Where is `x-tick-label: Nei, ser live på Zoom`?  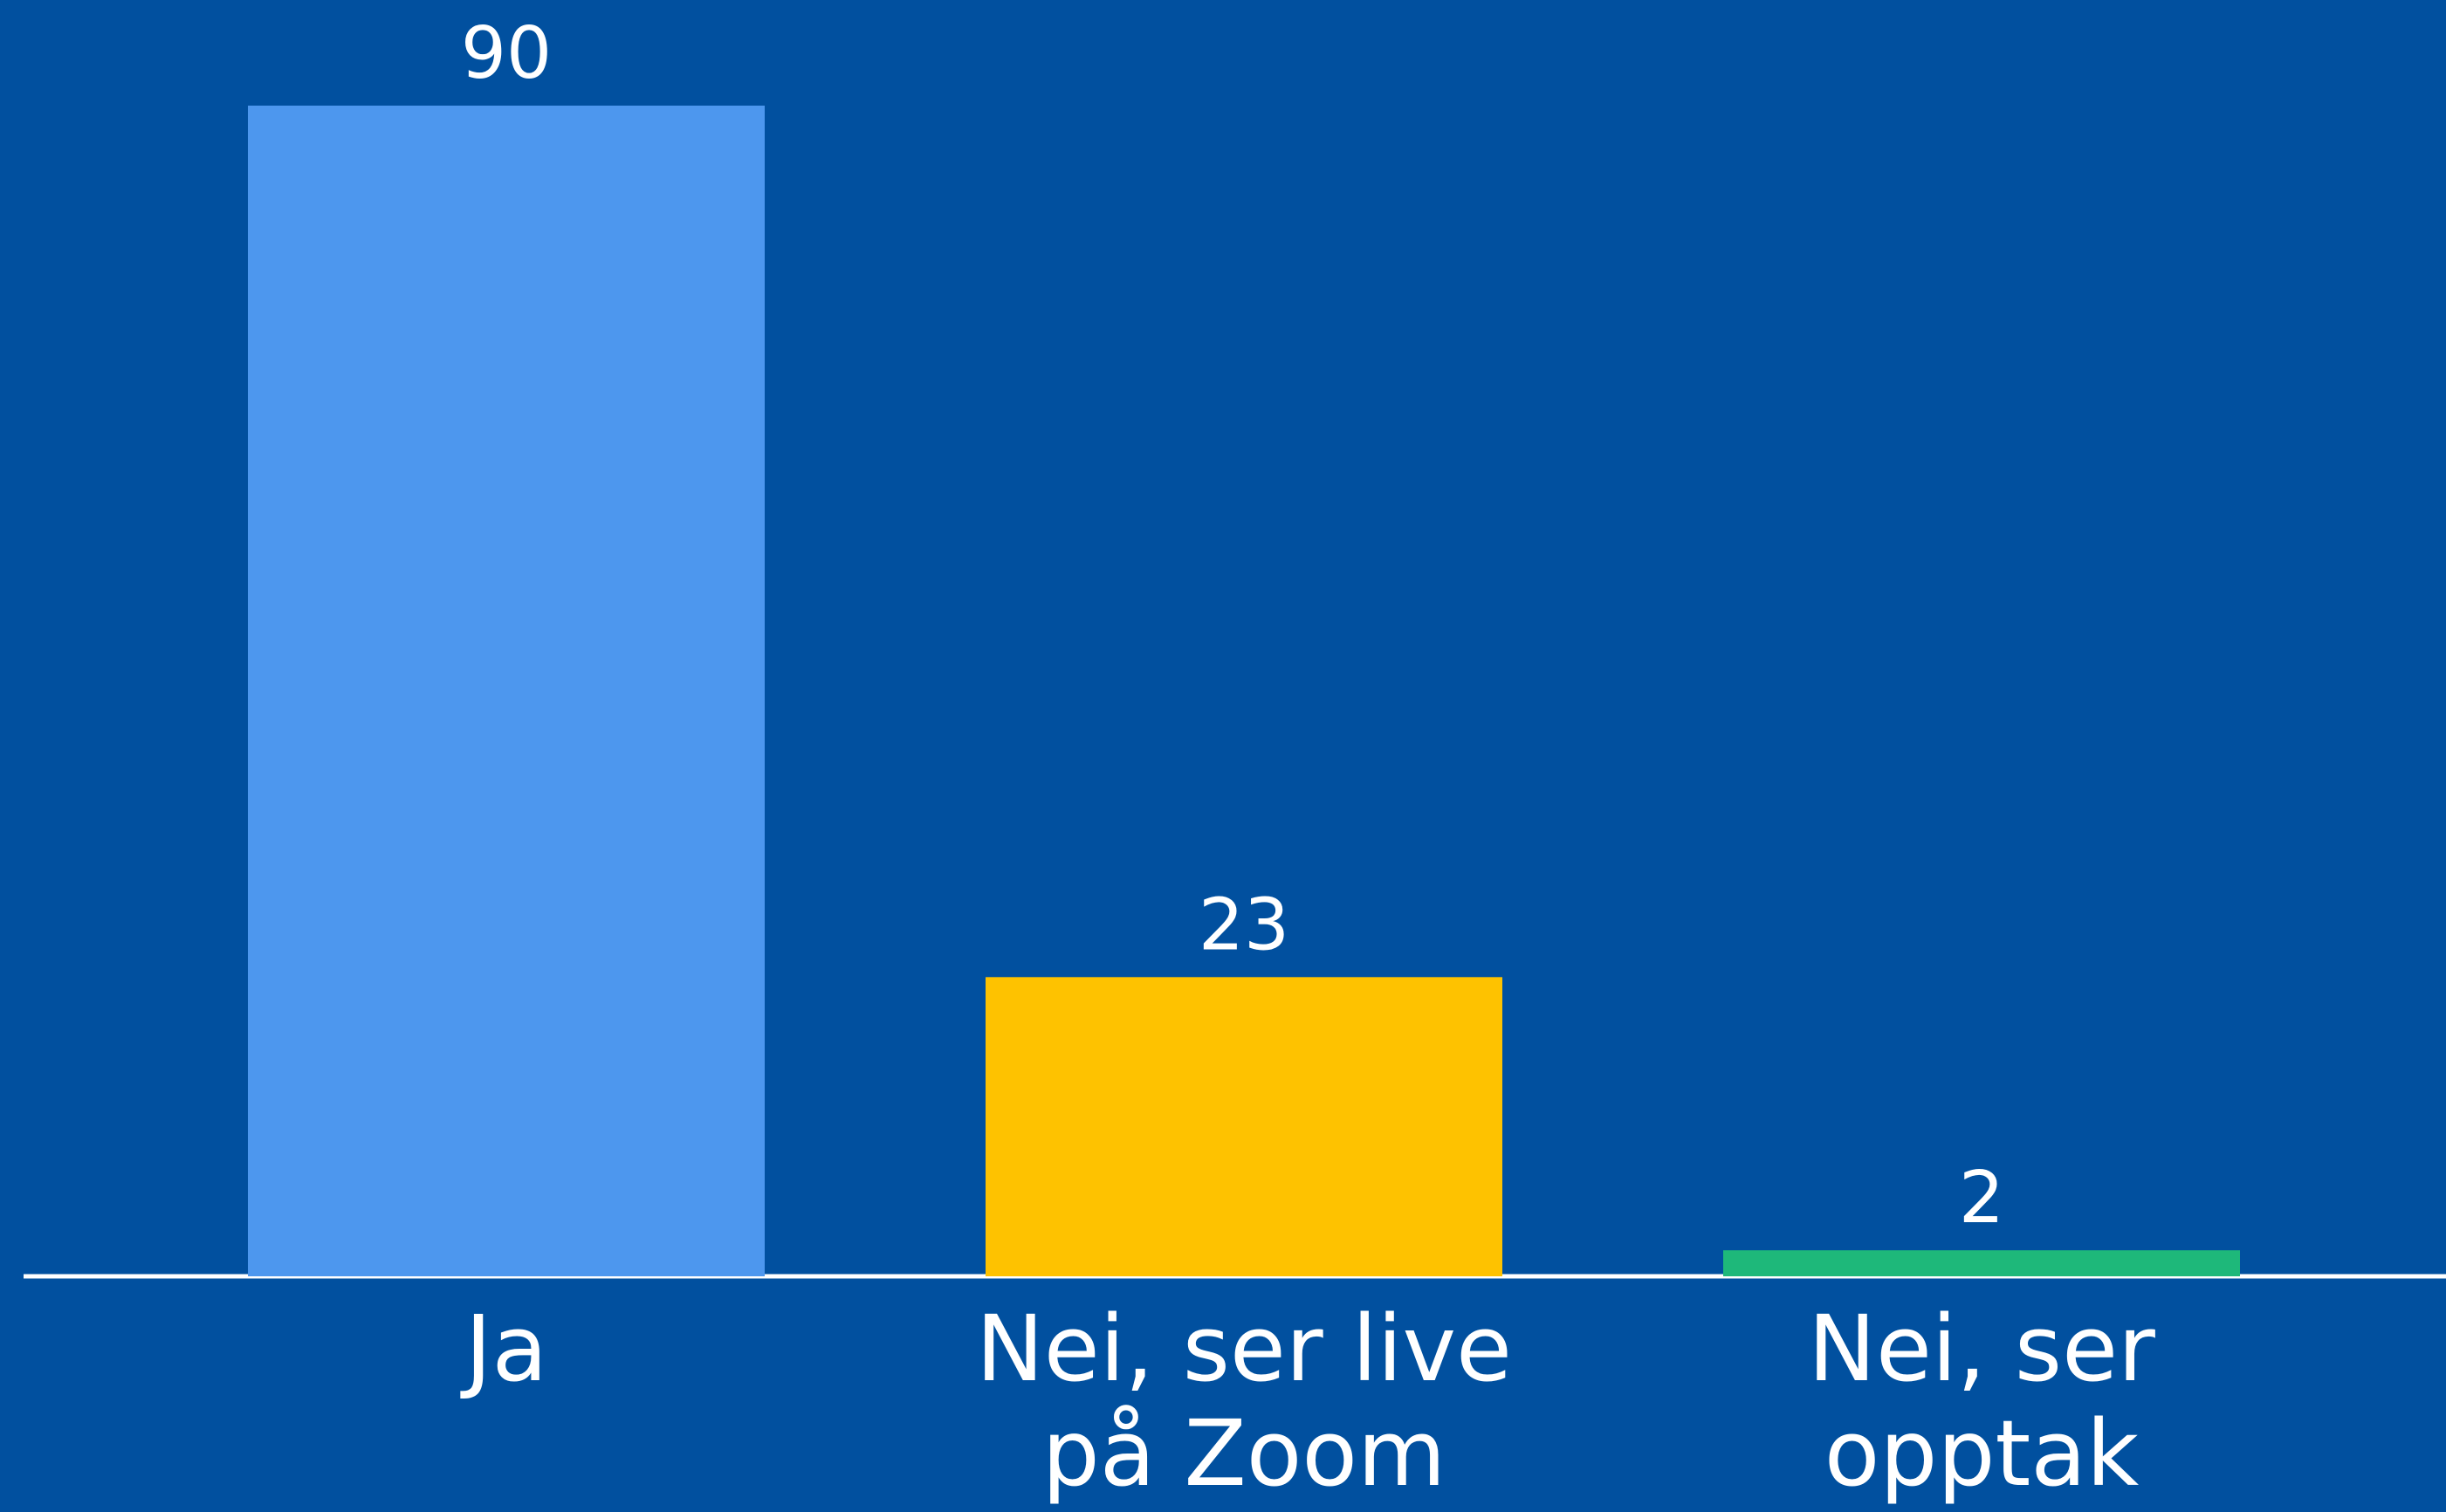
x-tick-label: Nei, ser live på Zoom is located at coordinates (1244, 1401).